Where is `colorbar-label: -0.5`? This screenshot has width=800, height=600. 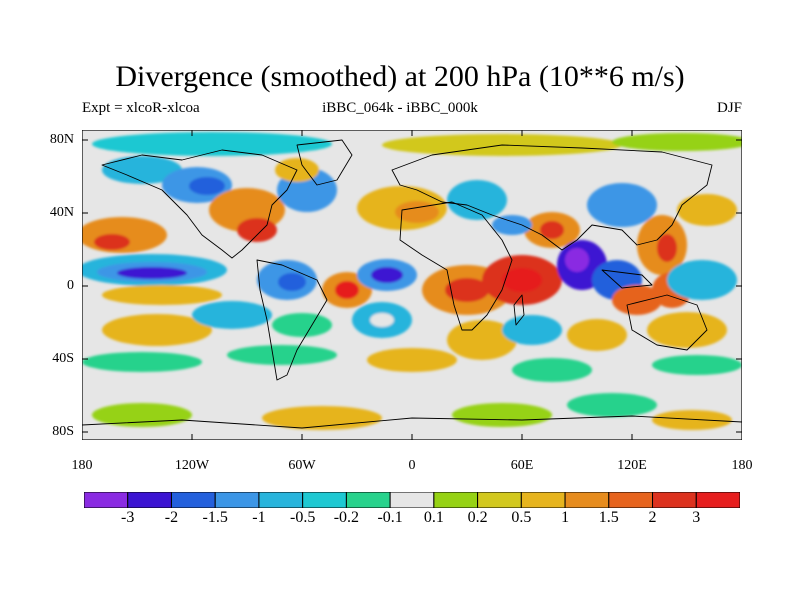 colorbar-label: -0.5 is located at coordinates (302, 517).